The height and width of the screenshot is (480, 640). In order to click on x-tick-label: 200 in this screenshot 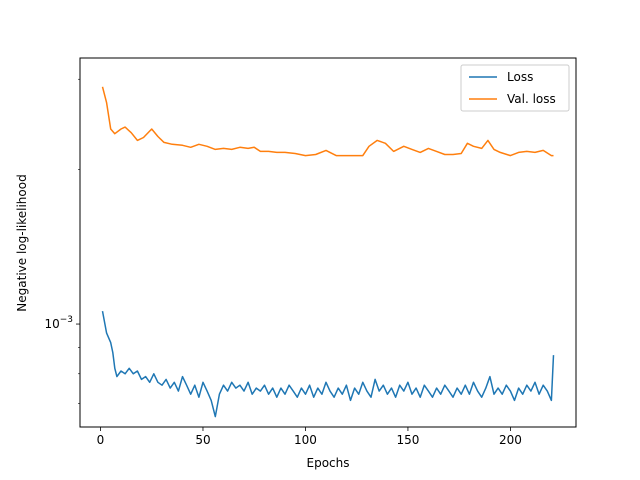, I will do `click(510, 440)`.